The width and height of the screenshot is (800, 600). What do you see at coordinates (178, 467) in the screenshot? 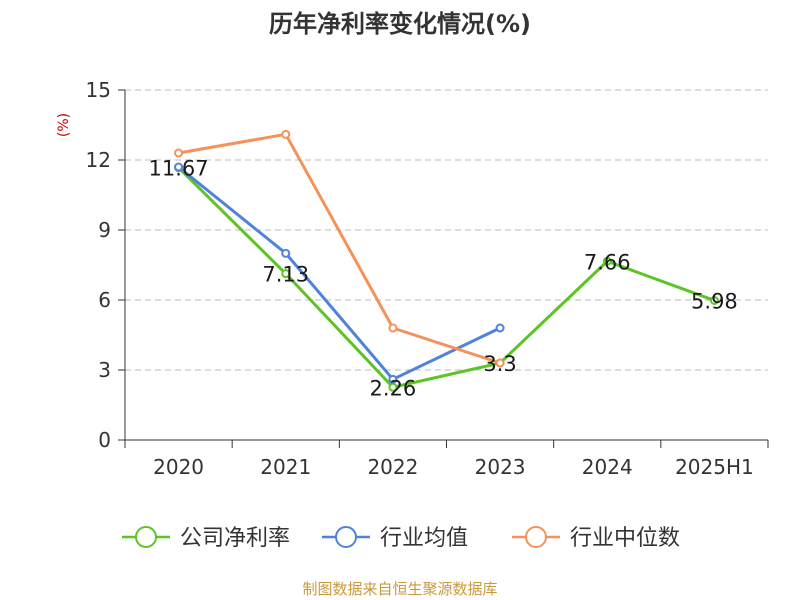
I see `x-tick-label: 2020` at bounding box center [178, 467].